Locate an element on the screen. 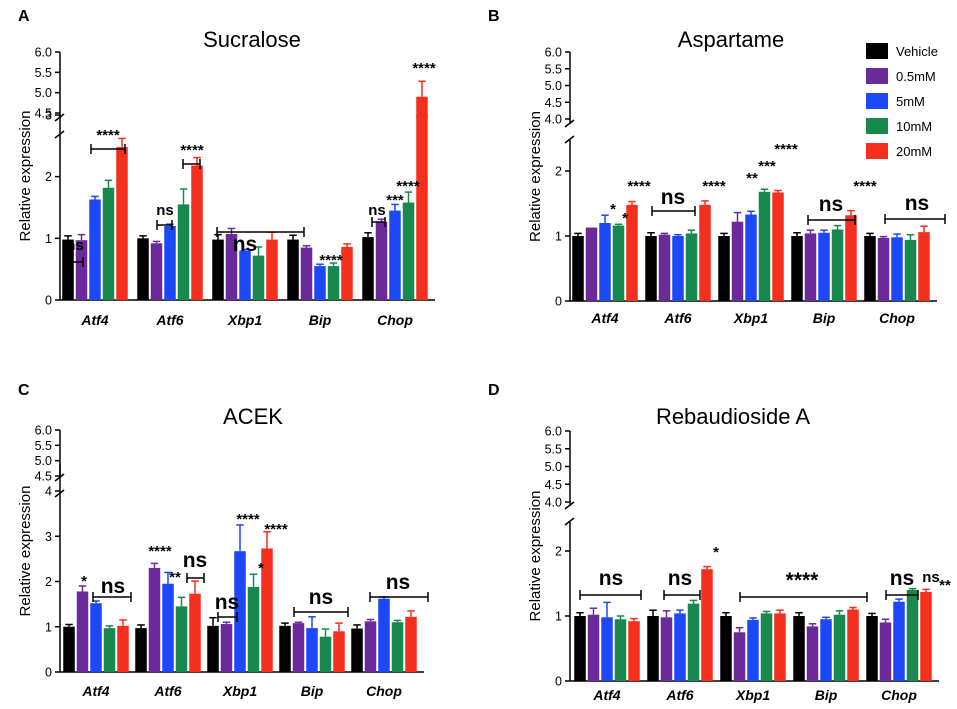 The width and height of the screenshot is (957, 709). y-tick-label: 3 is located at coordinates (48, 116).